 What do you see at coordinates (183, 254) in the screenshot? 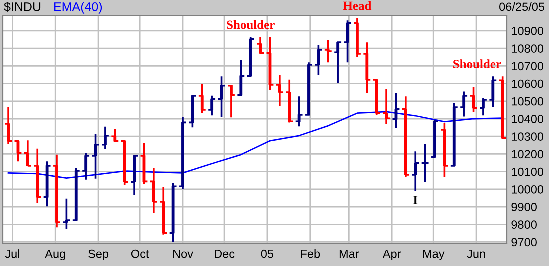
I see `x-tick-label: Nov` at bounding box center [183, 254].